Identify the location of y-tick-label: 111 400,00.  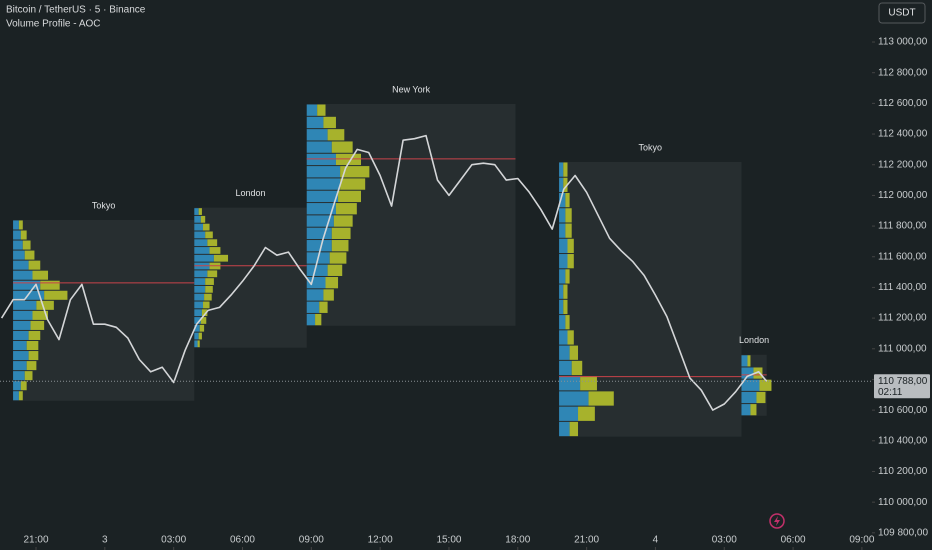
(902, 287).